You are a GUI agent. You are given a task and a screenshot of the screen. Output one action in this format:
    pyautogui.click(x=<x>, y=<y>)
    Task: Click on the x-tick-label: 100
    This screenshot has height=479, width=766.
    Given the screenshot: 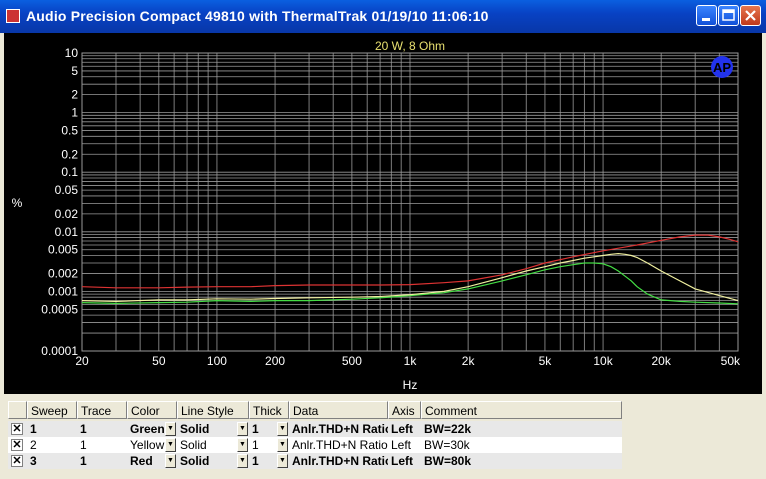 What is the action you would take?
    pyautogui.click(x=217, y=361)
    